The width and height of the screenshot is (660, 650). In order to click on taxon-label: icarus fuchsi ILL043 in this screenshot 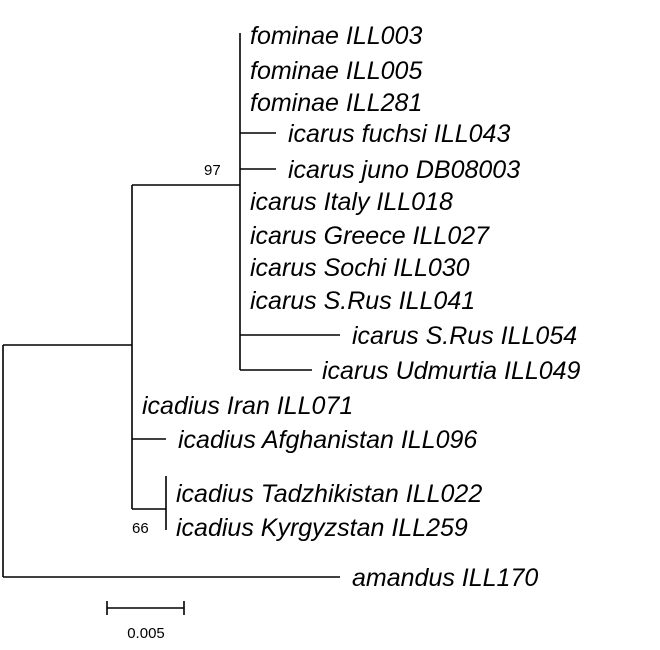, I will do `click(399, 134)`.